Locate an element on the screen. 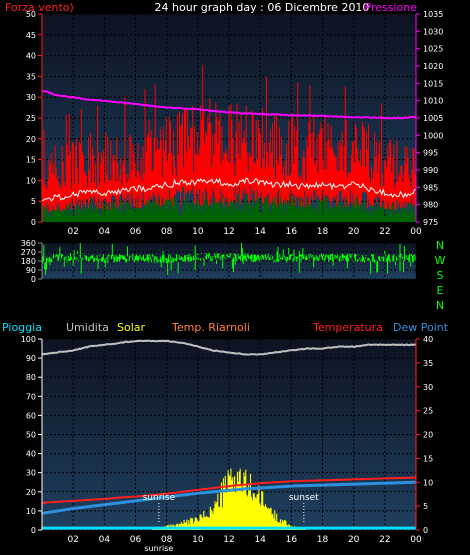  legend-temp-riarnoli: Temp. Riarnoli is located at coordinates (210, 327).